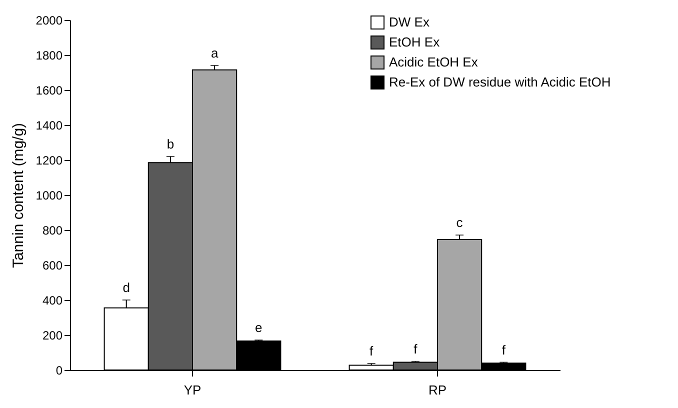 The width and height of the screenshot is (678, 408). What do you see at coordinates (52, 301) in the screenshot?
I see `y-tick-label: 400` at bounding box center [52, 301].